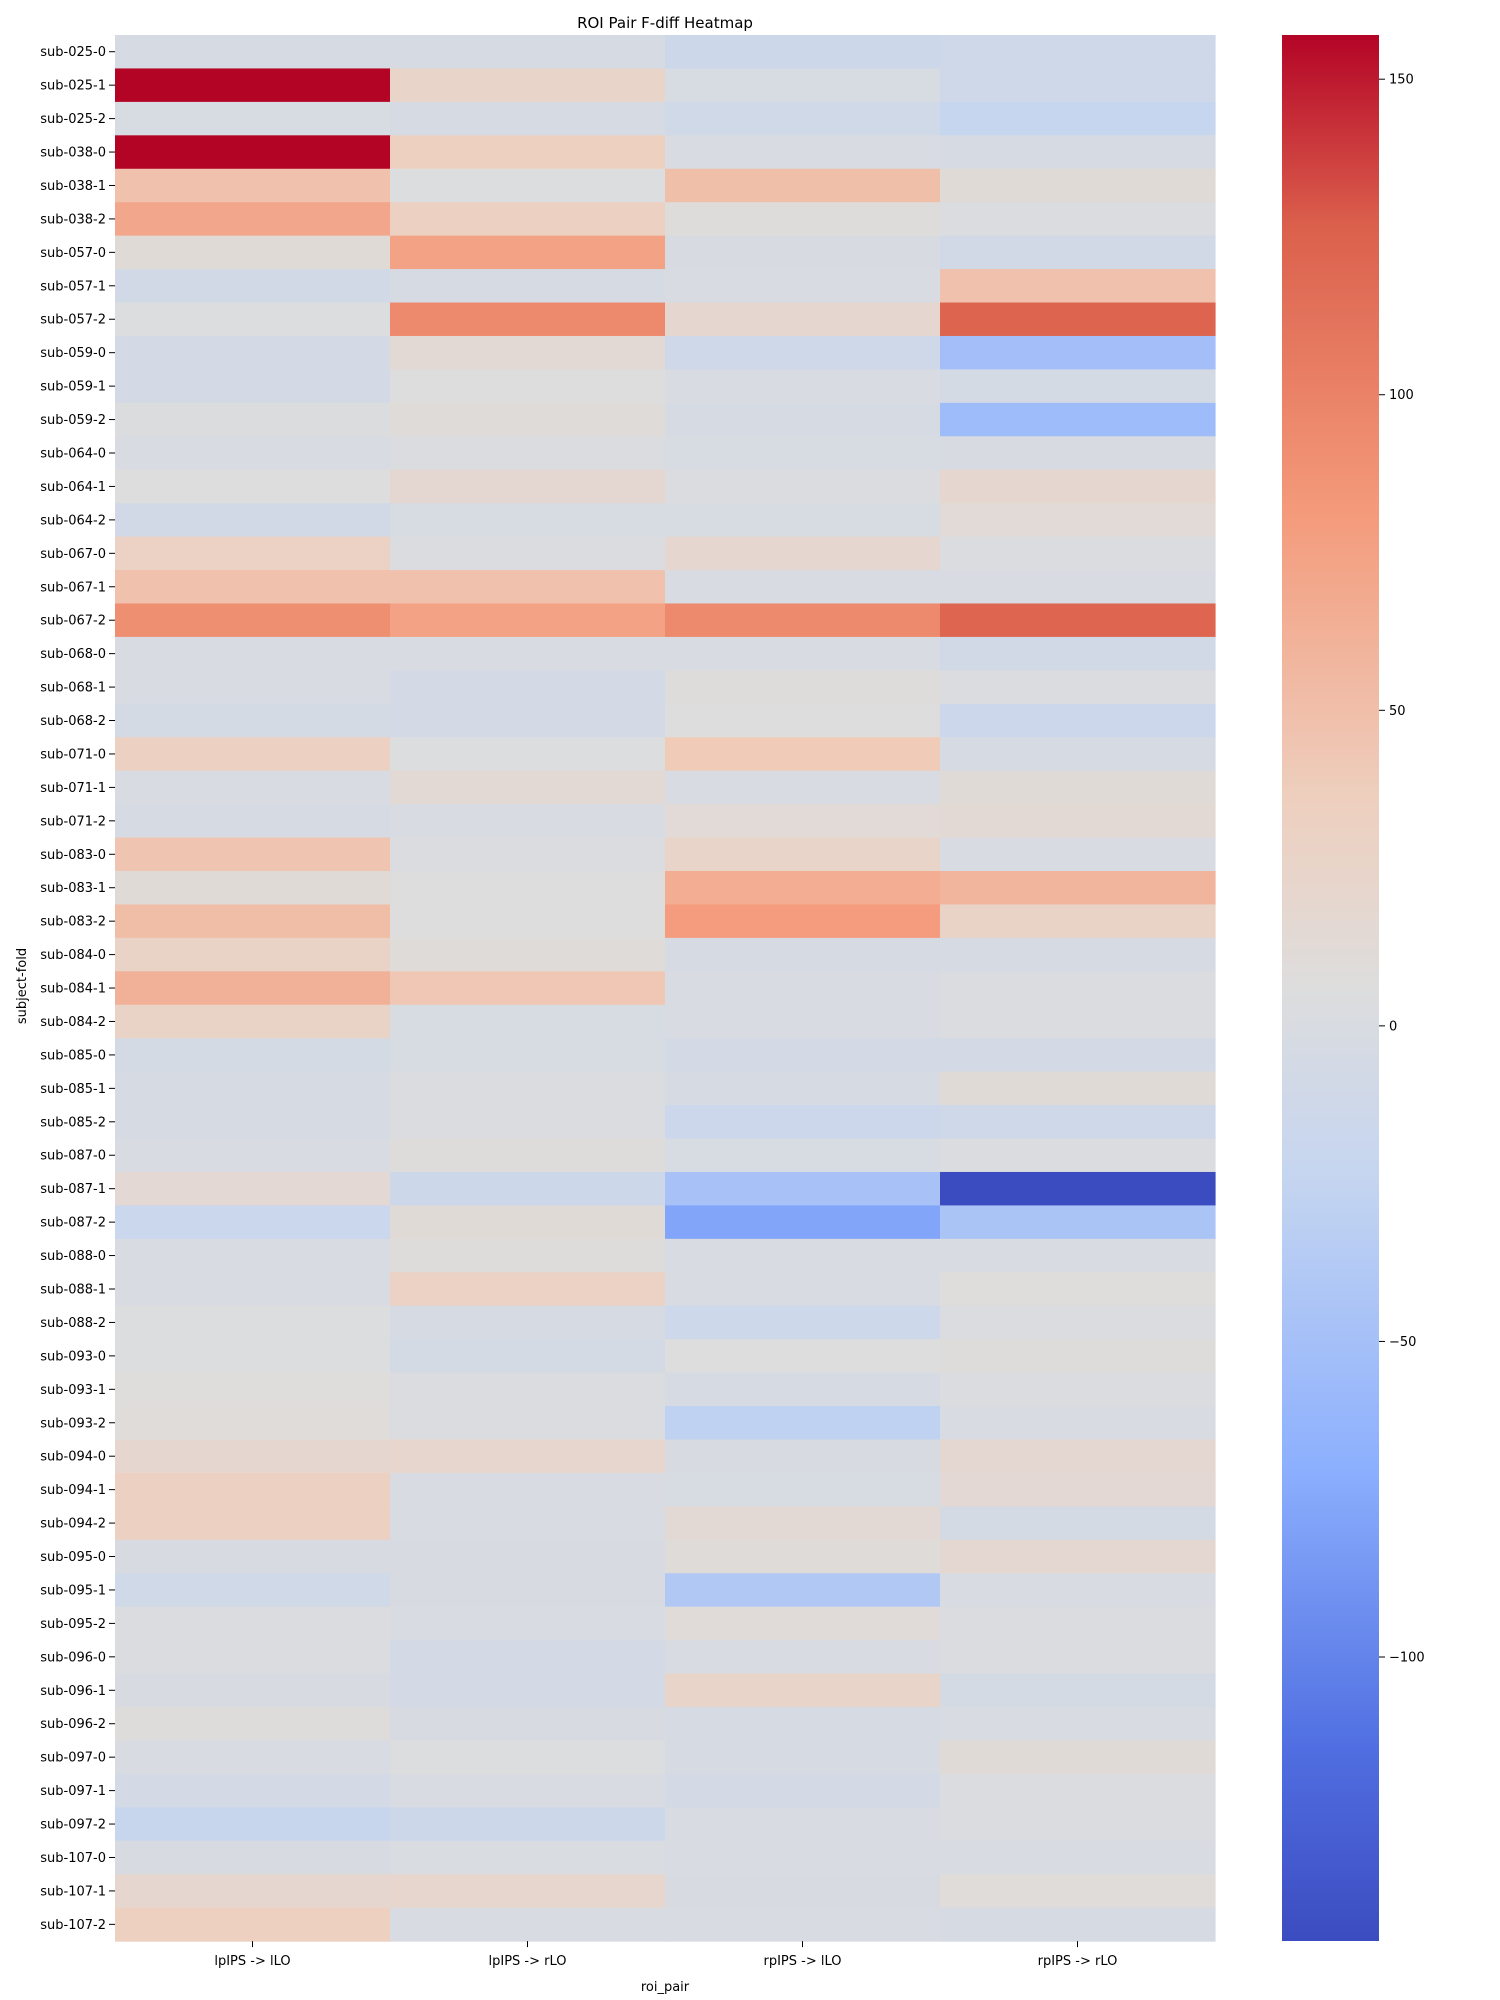 This screenshot has height=2000, width=1500. Describe the element at coordinates (73, 721) in the screenshot. I see `row-label: sub-068-2` at that location.